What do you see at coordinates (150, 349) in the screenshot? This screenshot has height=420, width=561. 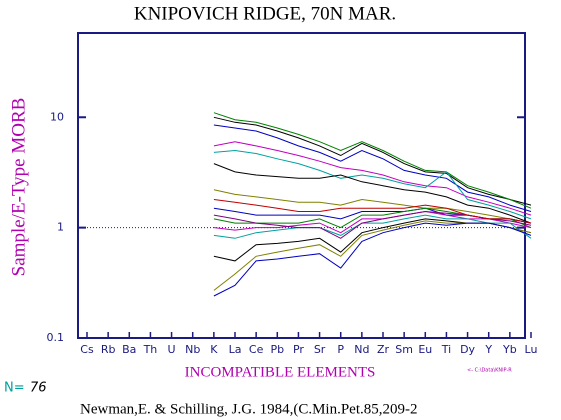 I see `x-tick-label: Th` at bounding box center [150, 349].